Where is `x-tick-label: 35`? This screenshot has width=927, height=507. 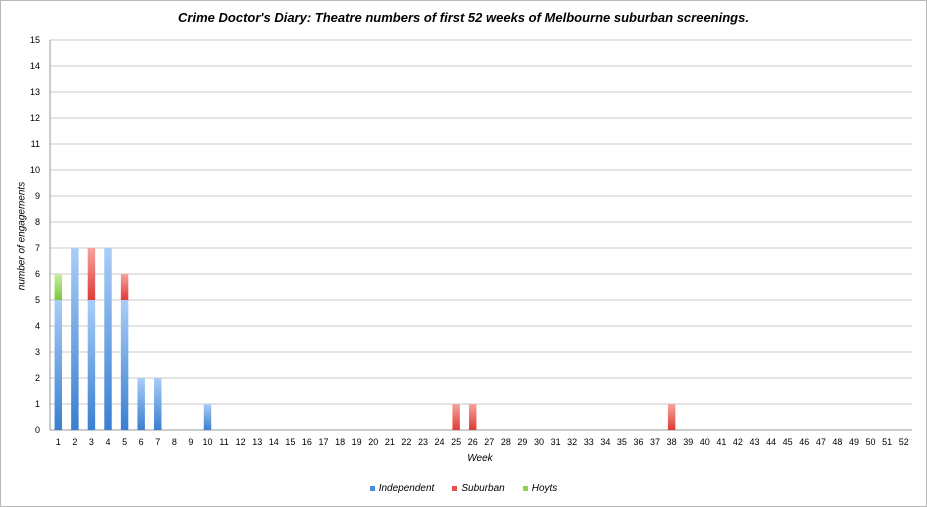
x-tick-label: 35 is located at coordinates (622, 442).